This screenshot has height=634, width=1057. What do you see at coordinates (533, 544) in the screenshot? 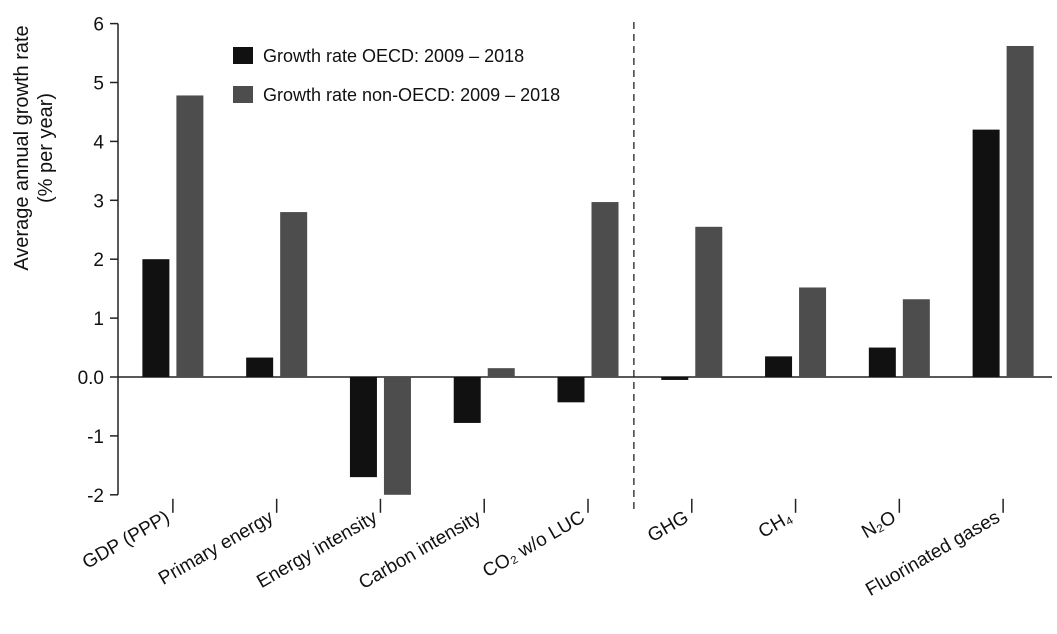
I see `x-category-label: CO₂ w/o LUC` at bounding box center [533, 544].